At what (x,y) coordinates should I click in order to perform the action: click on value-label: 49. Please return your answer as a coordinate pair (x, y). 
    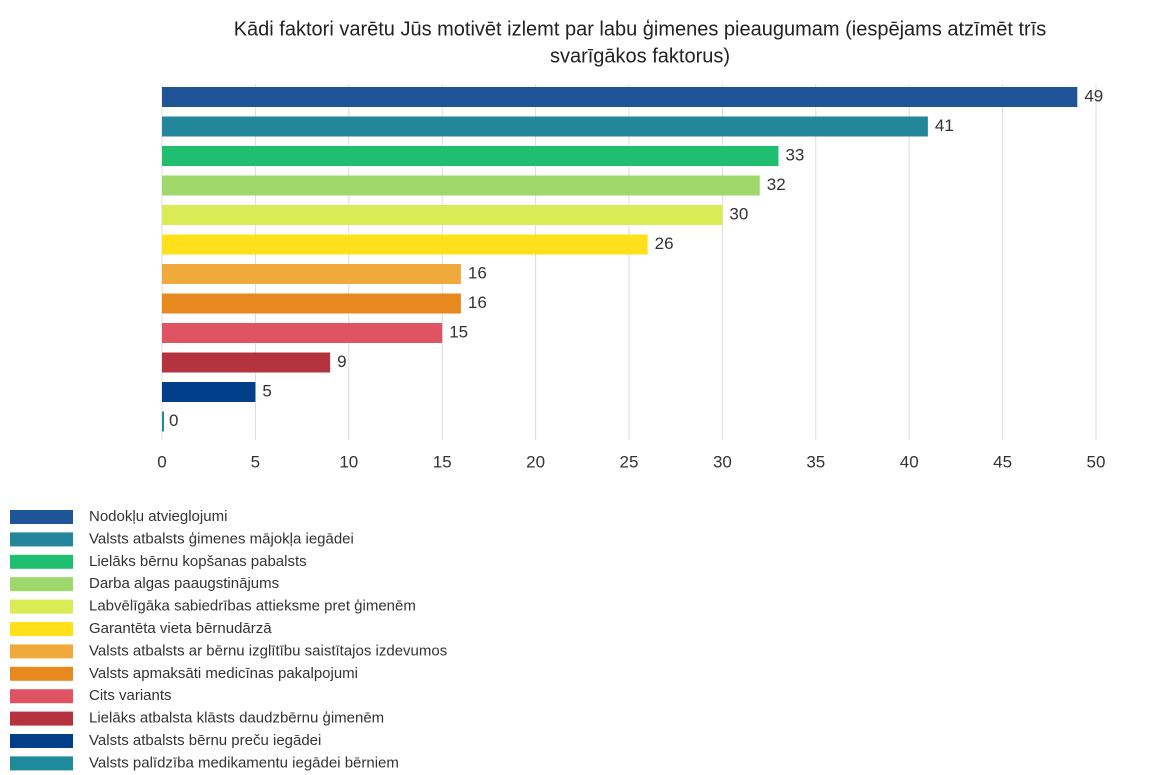
    Looking at the image, I should click on (1093, 95).